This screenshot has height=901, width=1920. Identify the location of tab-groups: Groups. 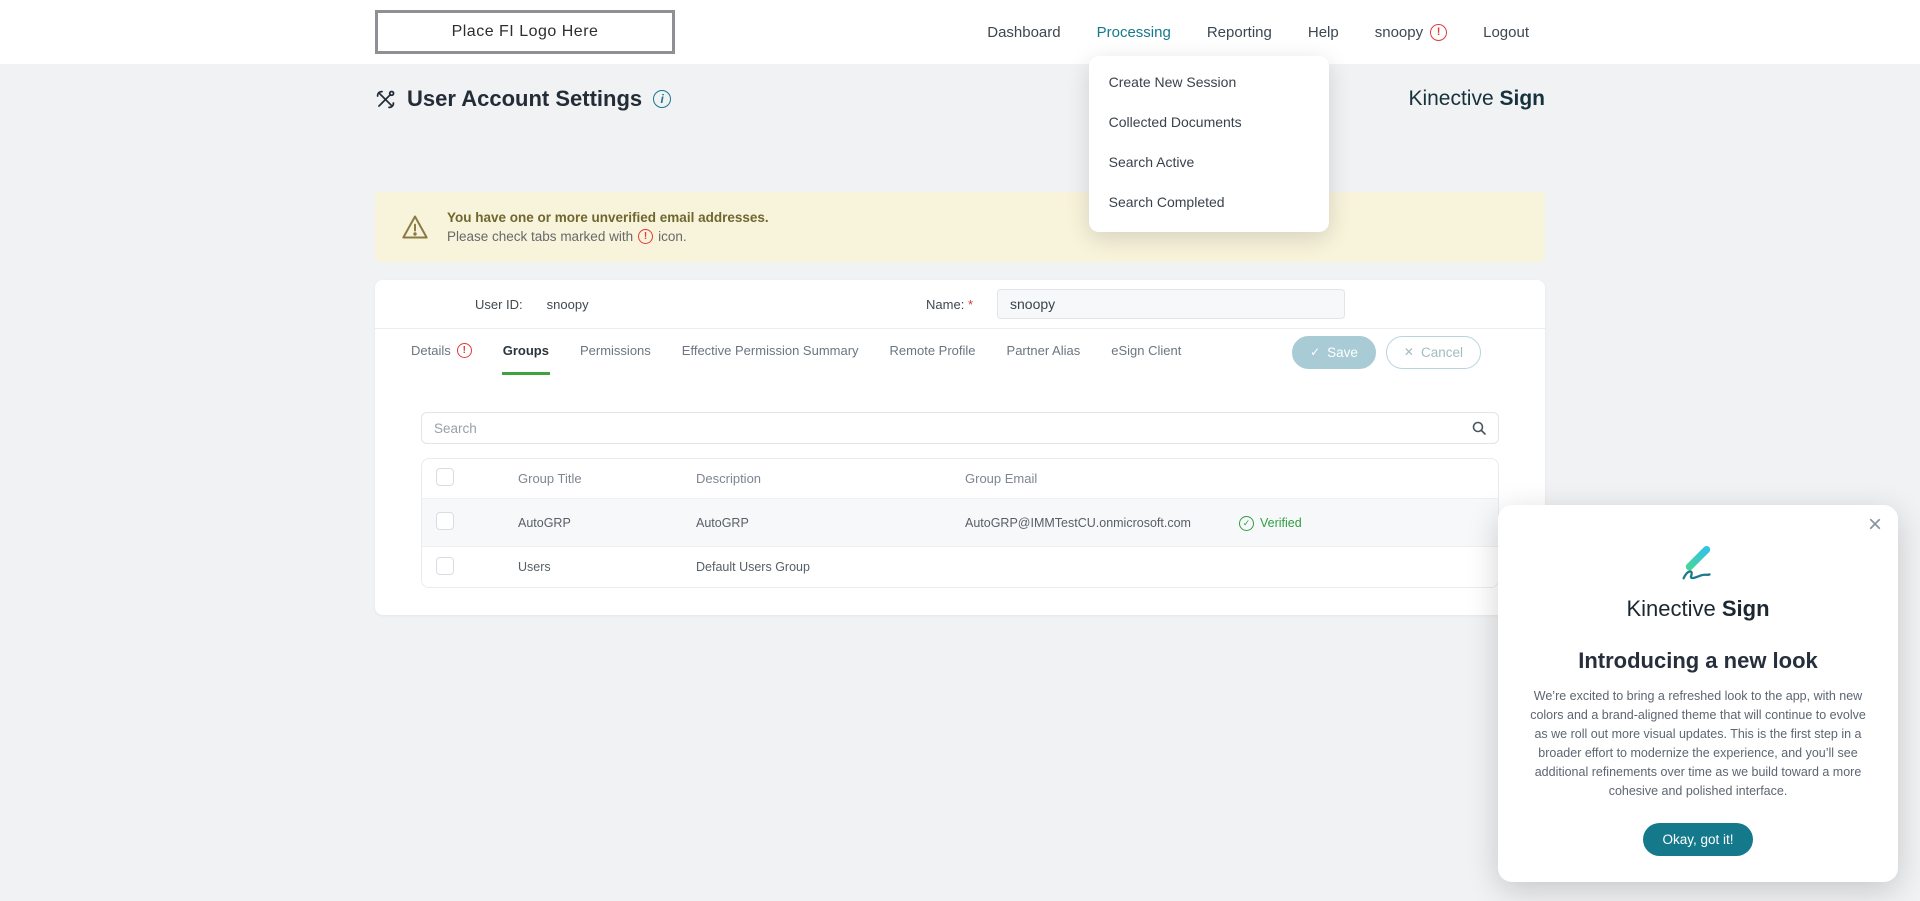
(525, 352).